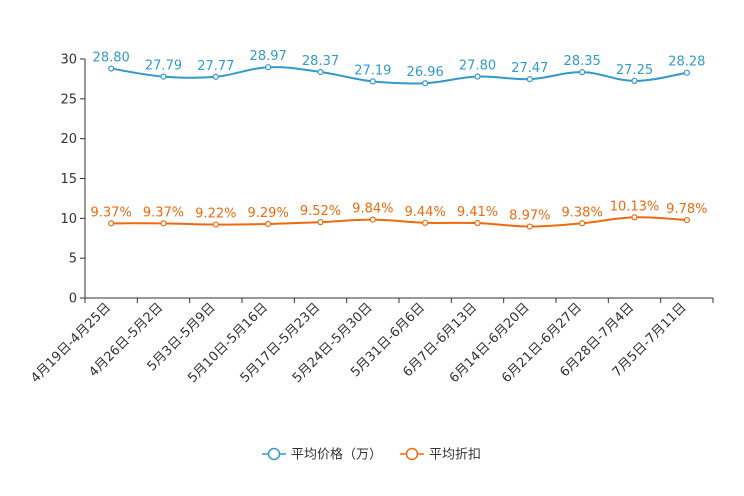 The height and width of the screenshot is (496, 744). Describe the element at coordinates (68, 219) in the screenshot. I see `y-tick-label: 10` at that location.